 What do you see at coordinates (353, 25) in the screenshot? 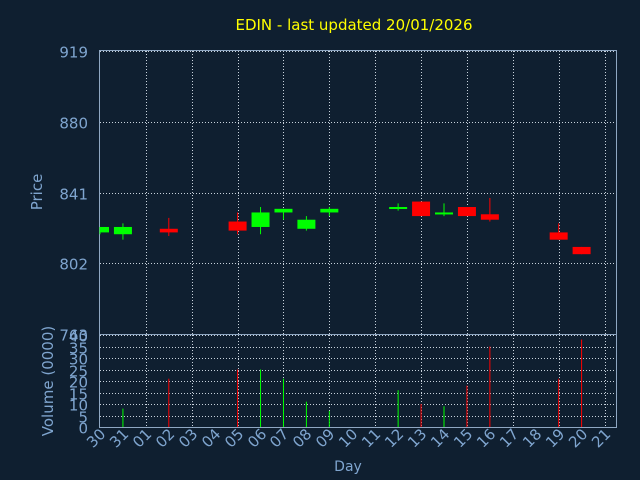
I see `chart-title: EDIN - last updated 20/01/2026` at bounding box center [353, 25].